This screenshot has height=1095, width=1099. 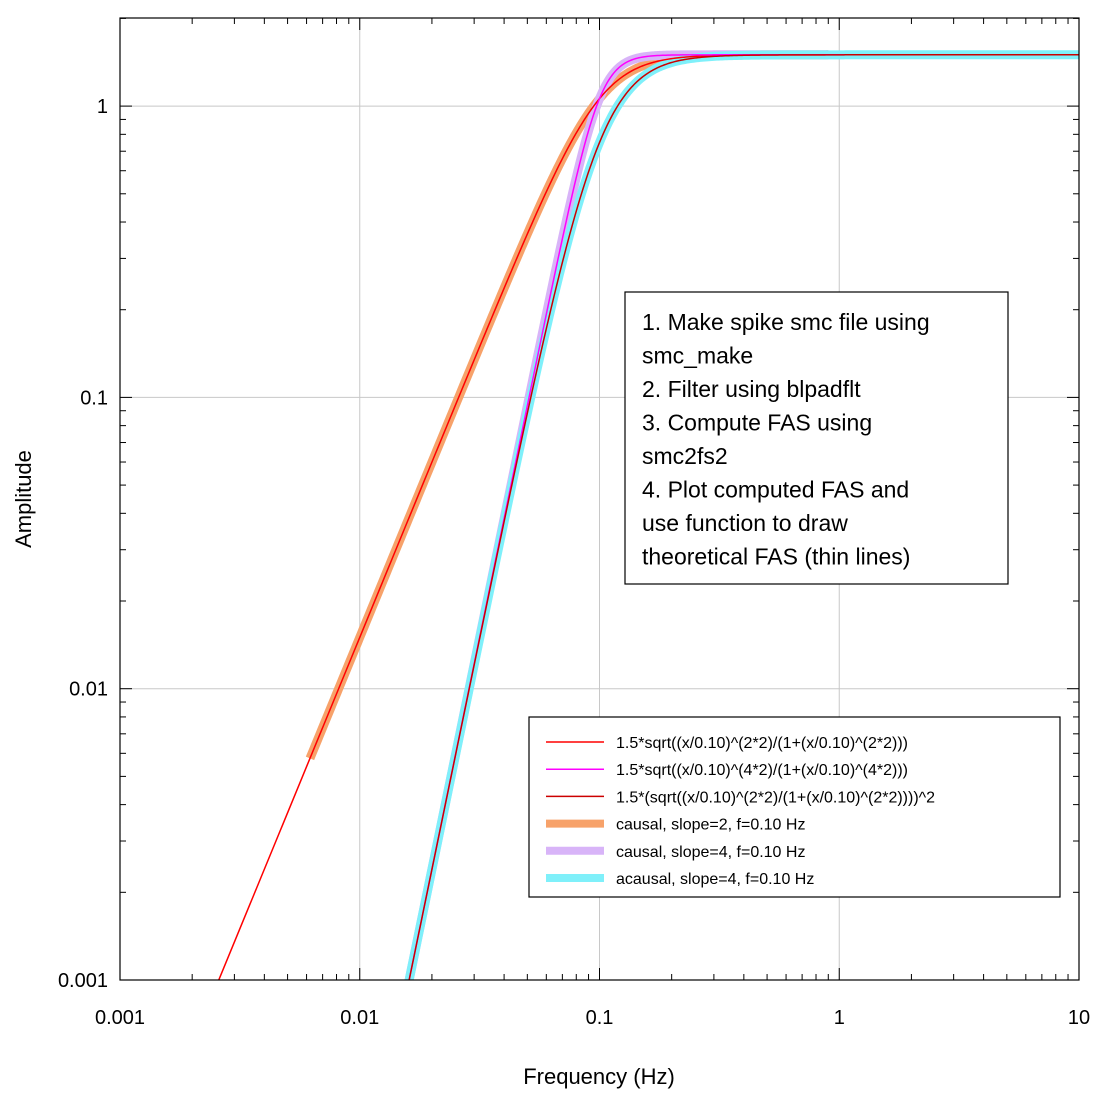 I want to click on x-tick-label: 0.001, so click(x=120, y=1018).